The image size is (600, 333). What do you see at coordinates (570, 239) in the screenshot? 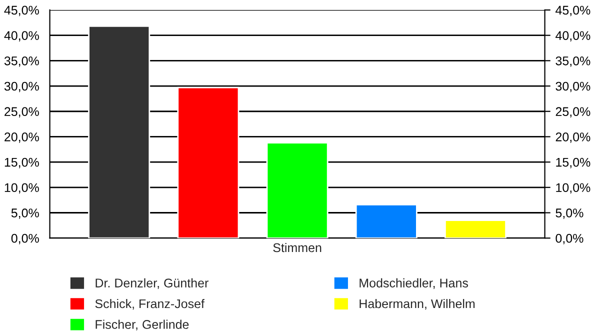
I see `text: 0,0%` at bounding box center [570, 239].